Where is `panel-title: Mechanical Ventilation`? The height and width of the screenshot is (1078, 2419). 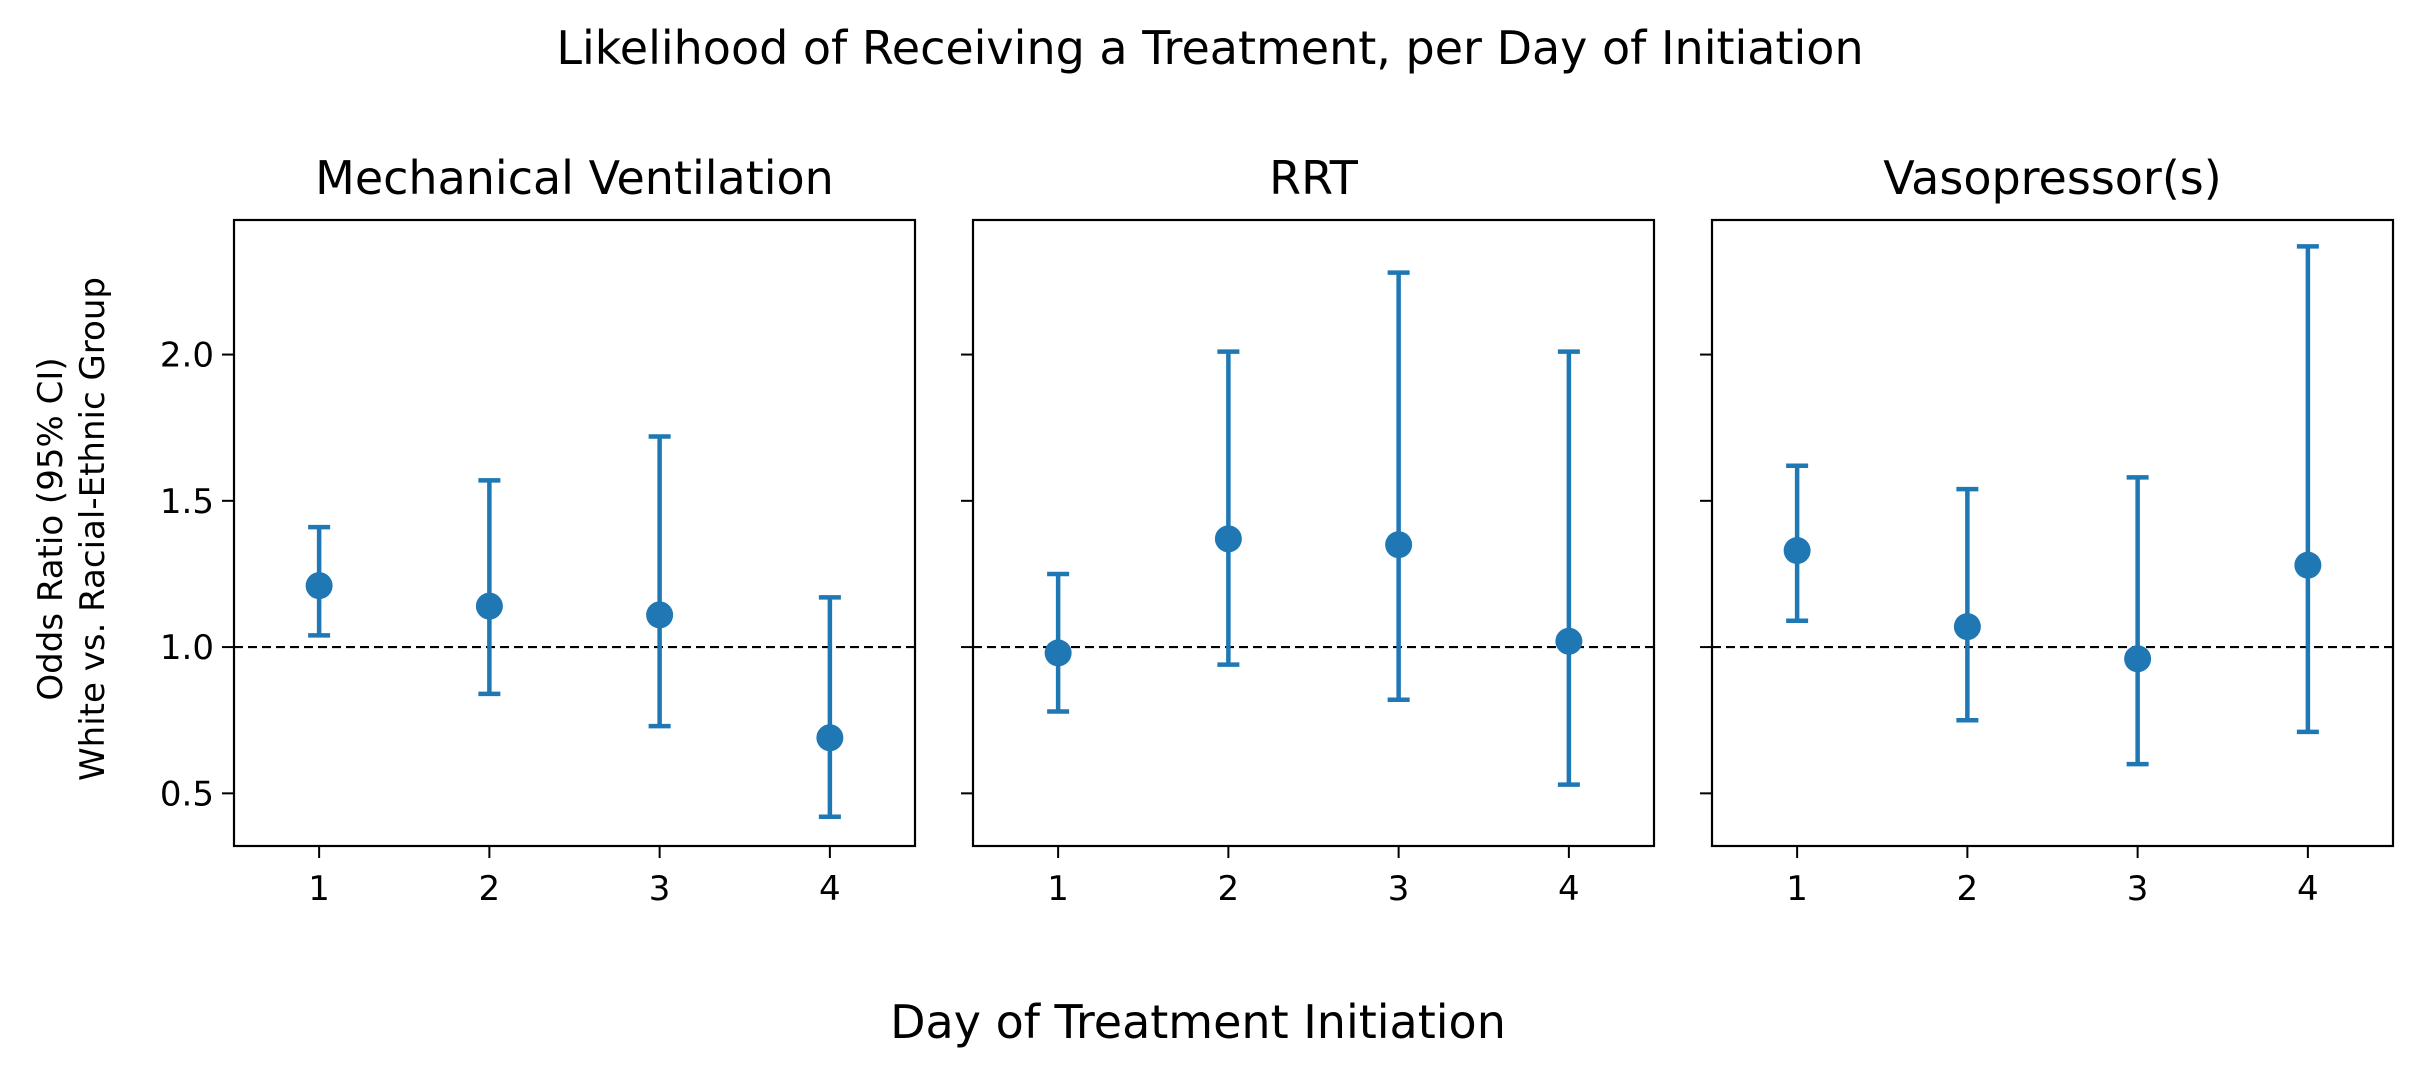 panel-title: Mechanical Ventilation is located at coordinates (574, 178).